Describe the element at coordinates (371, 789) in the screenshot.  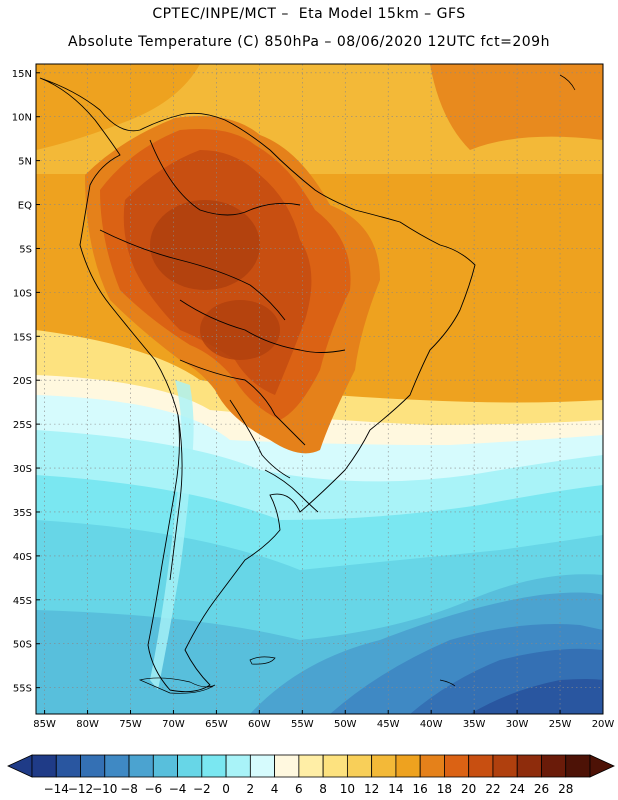
I see `colorbar-label: 12` at that location.